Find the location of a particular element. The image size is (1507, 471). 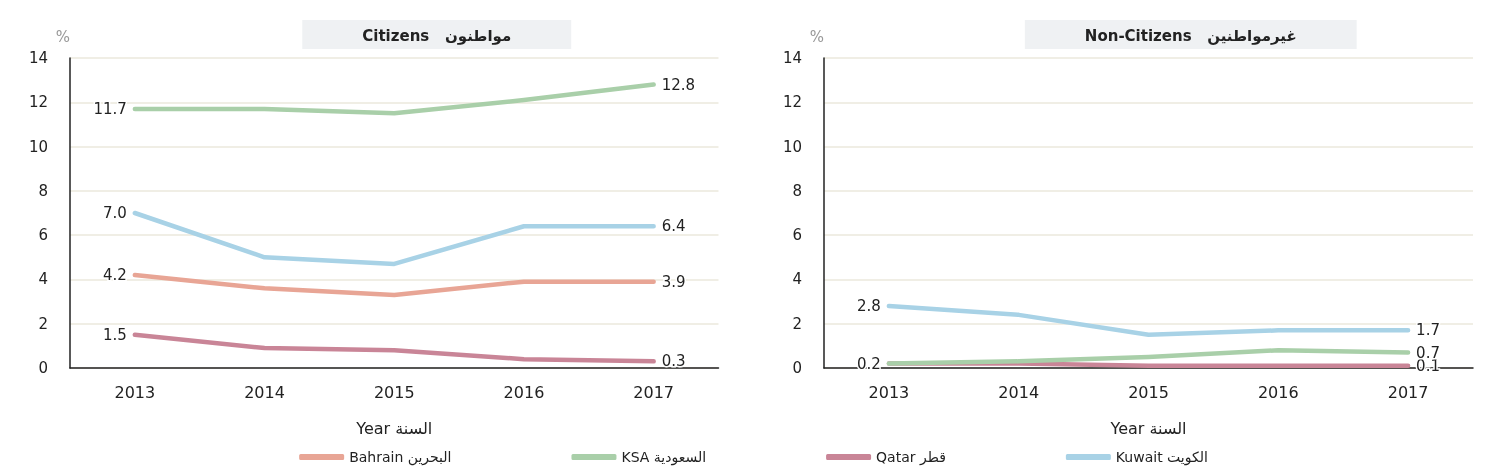

data-label: 3.9 is located at coordinates (673, 281).